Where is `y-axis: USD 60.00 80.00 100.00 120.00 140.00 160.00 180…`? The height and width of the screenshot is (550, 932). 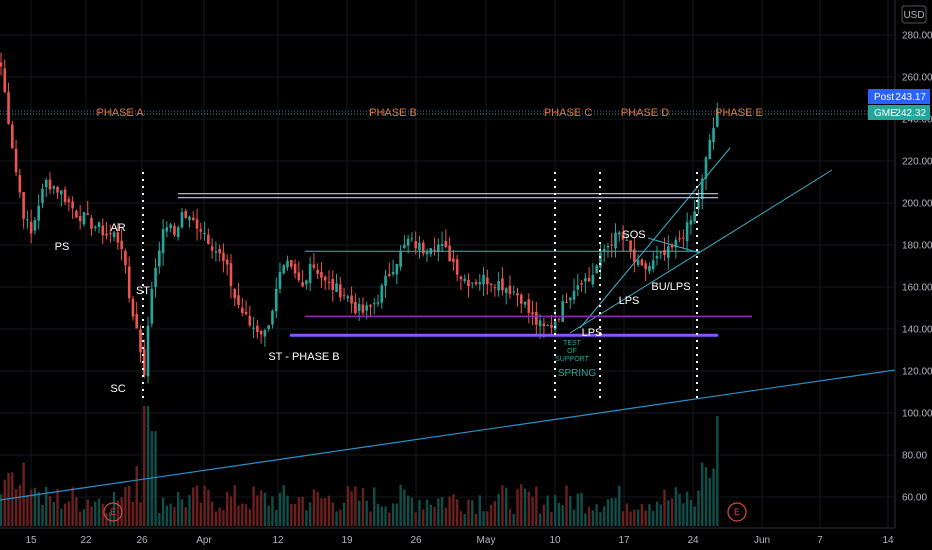 y-axis: USD 60.00 80.00 100.00 120.00 140.00 160.00 180… is located at coordinates (913, 275).